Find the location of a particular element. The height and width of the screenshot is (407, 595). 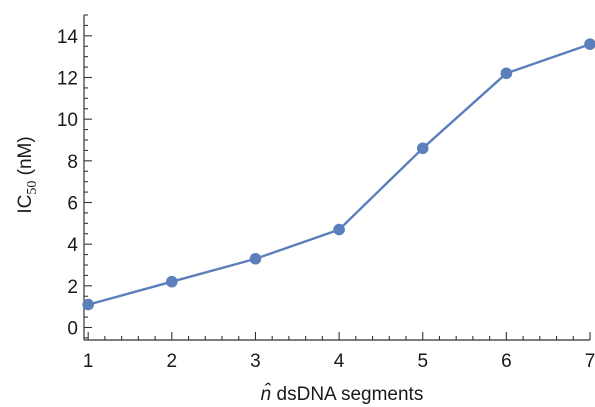

y-axis-title-base: IC is located at coordinates (25, 204).